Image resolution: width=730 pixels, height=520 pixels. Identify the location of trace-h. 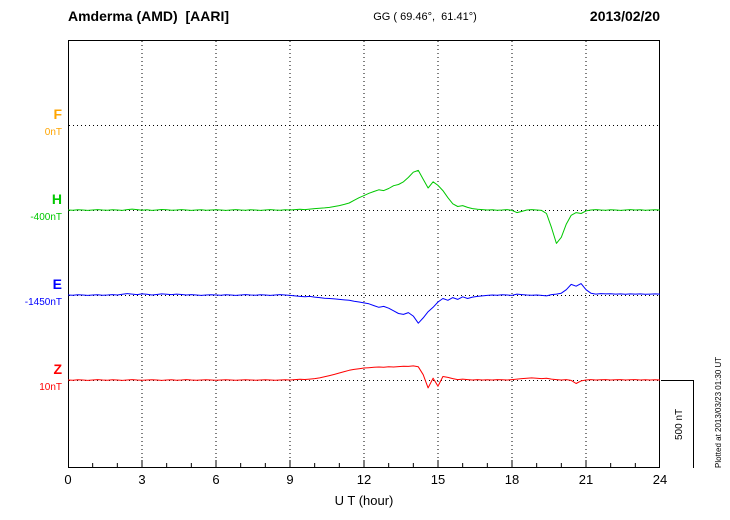
(364, 206).